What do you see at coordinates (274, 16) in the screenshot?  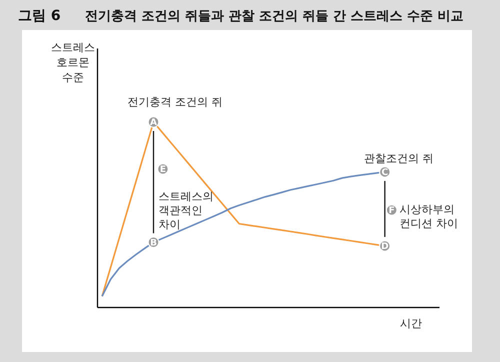 I see `chart-title: 전기충격 조건의 쥐들과 관찰 조건의 쥐들 간 스트레스 수준 비교` at bounding box center [274, 16].